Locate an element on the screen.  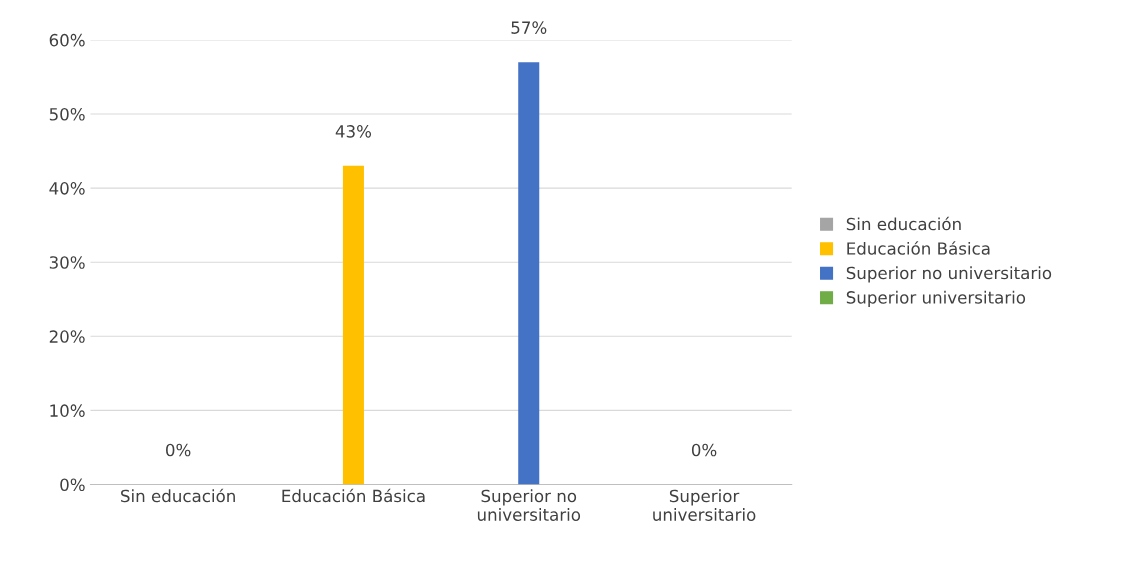
data-label: 57% is located at coordinates (529, 27).